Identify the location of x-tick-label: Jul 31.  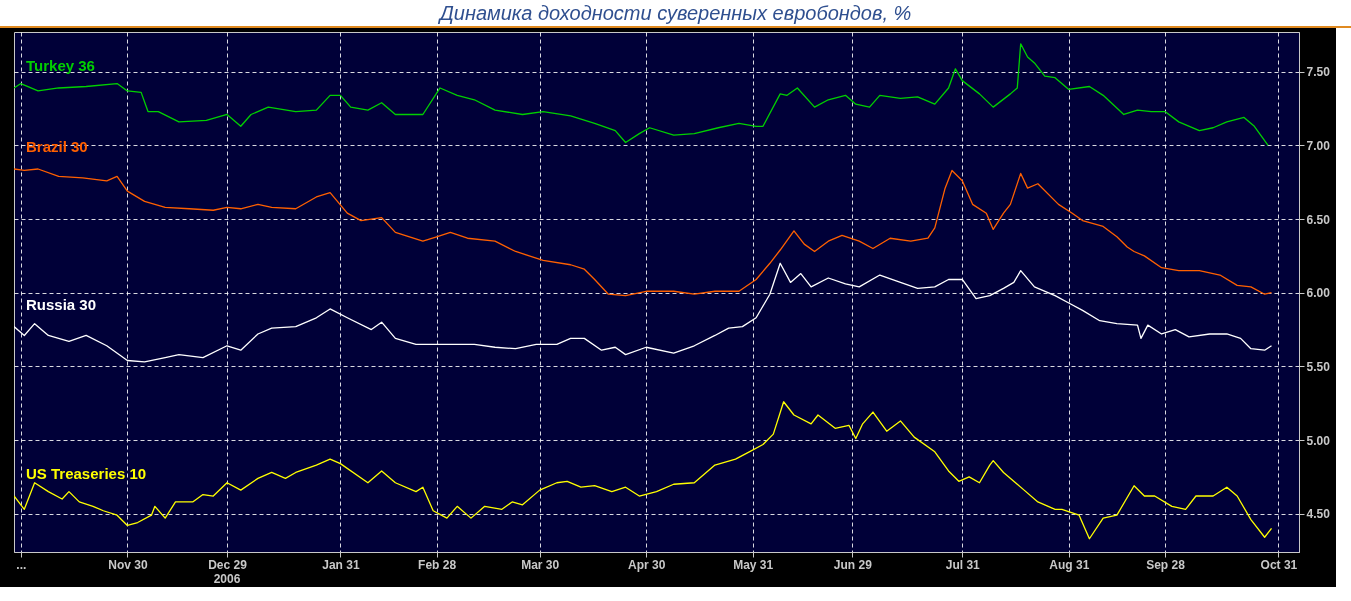
(963, 564).